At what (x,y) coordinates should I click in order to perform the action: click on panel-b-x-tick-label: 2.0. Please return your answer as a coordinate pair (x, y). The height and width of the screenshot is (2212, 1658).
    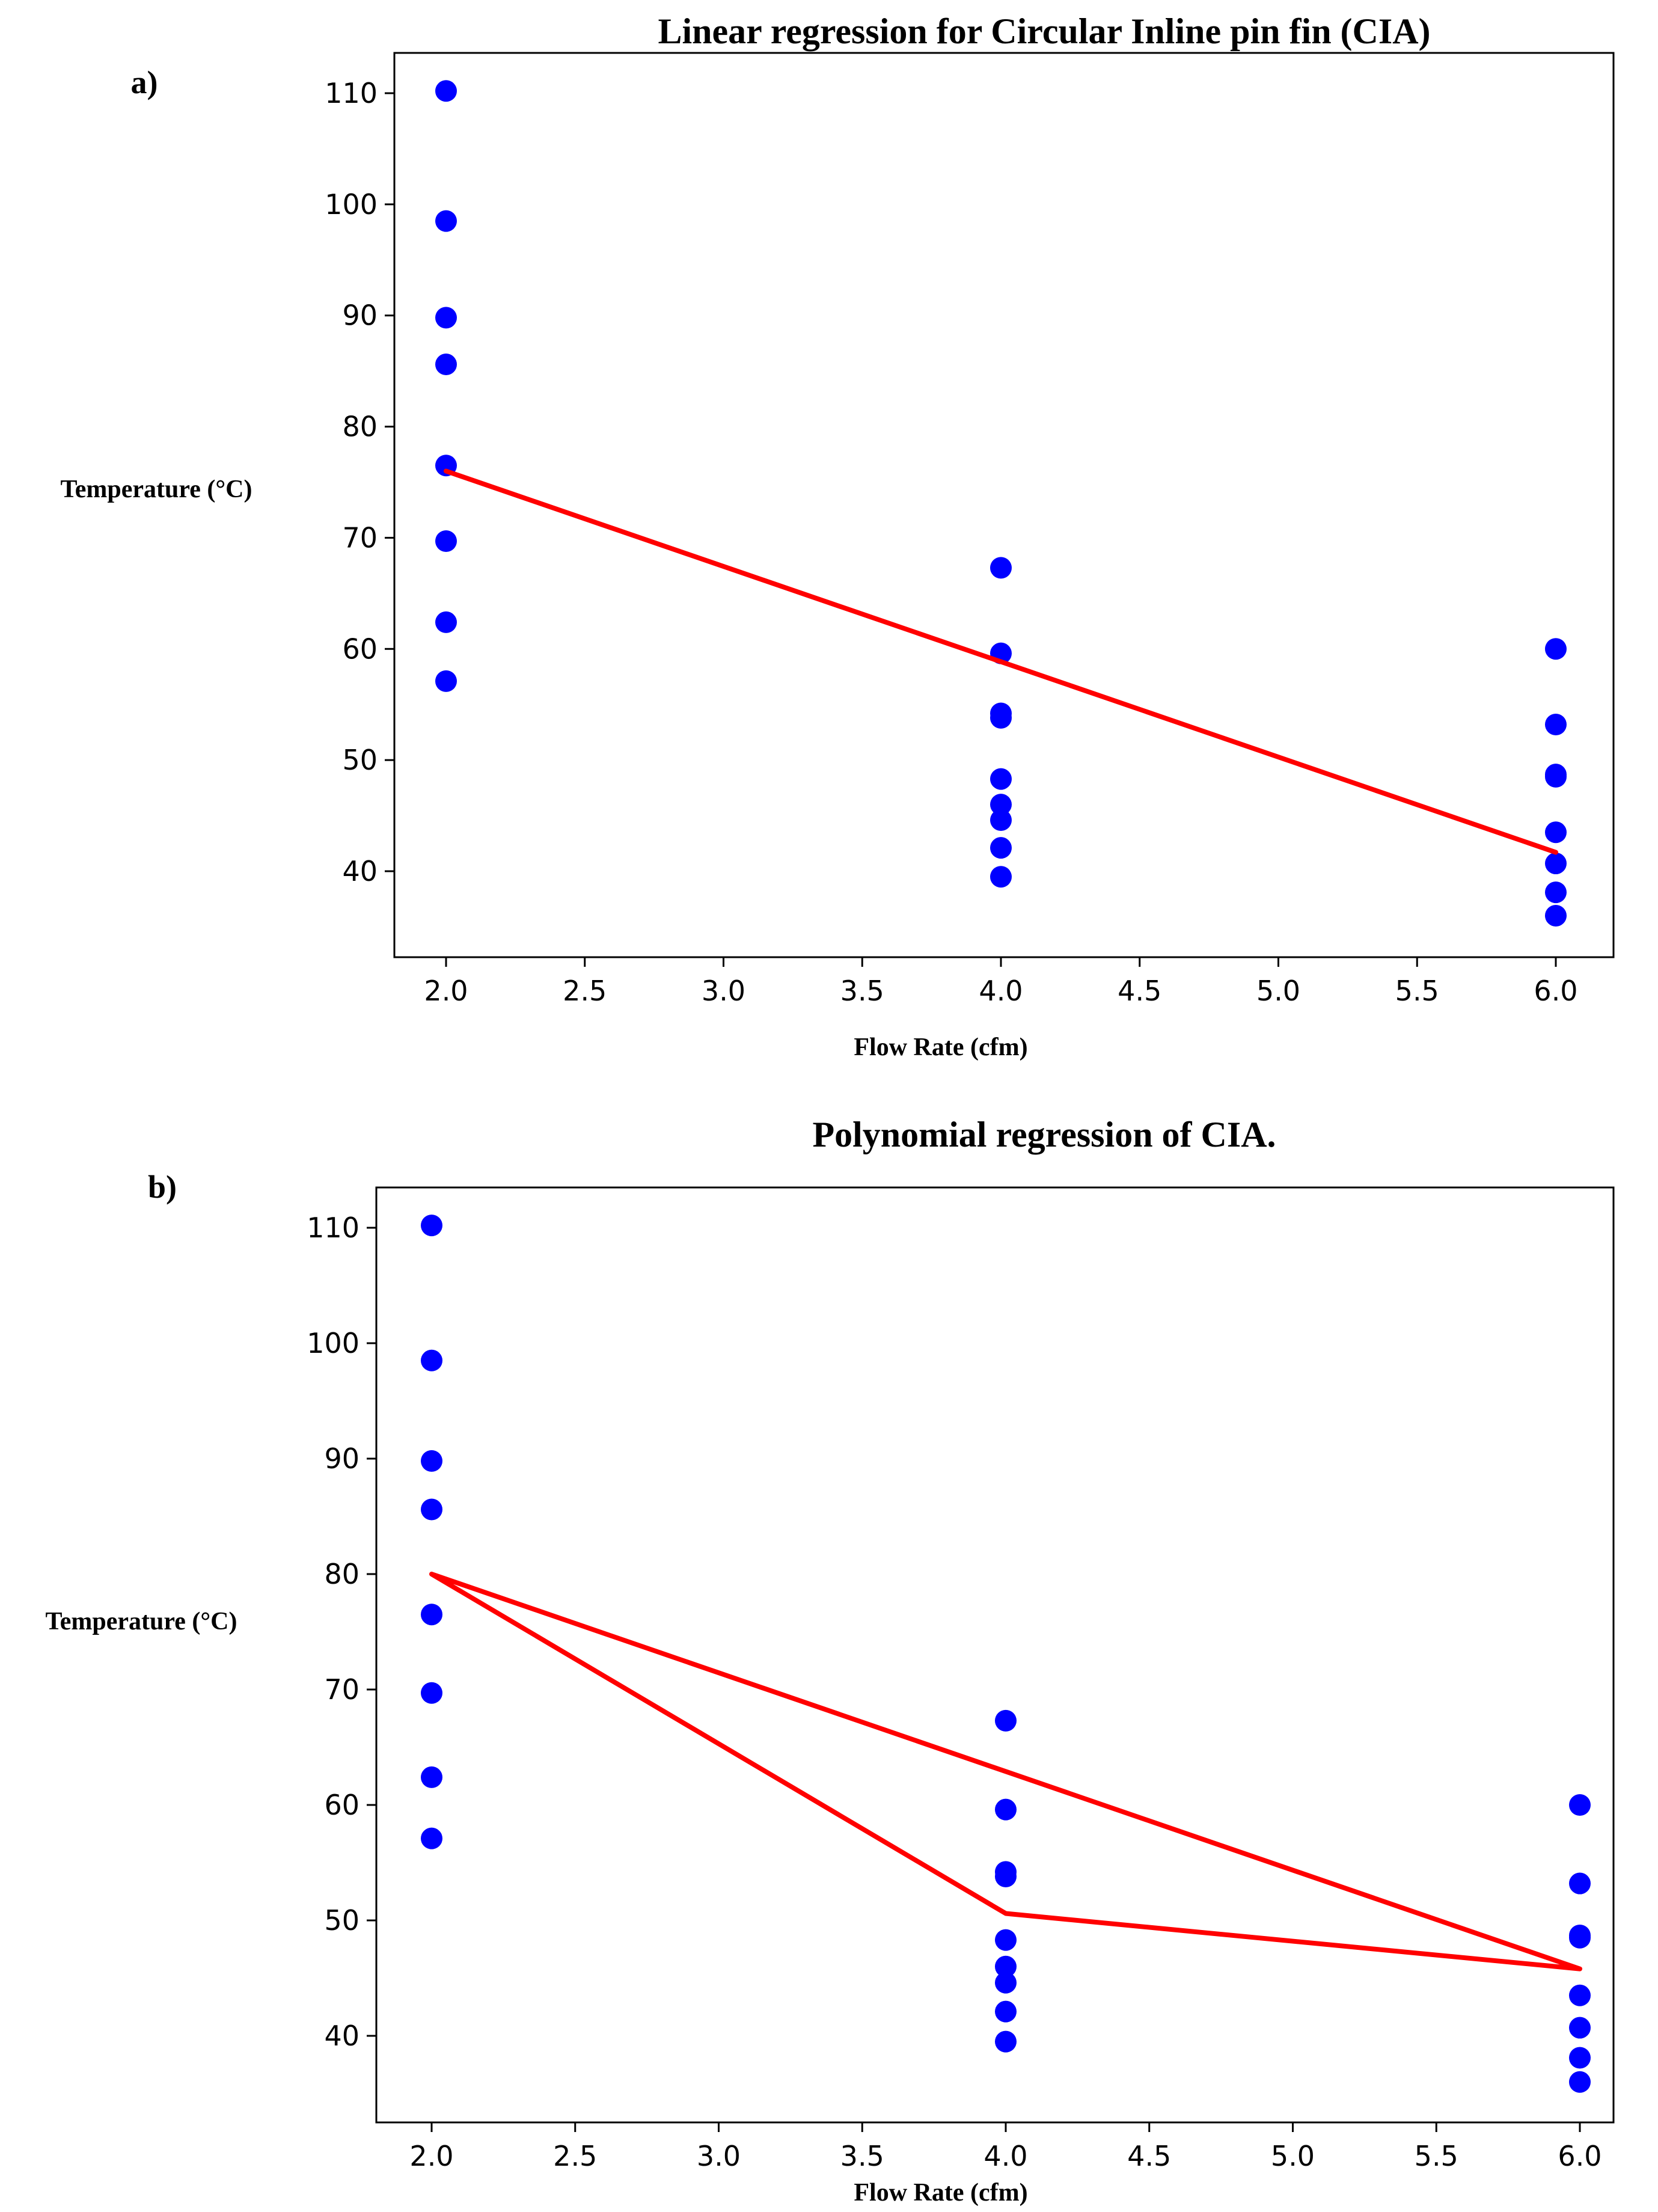
    Looking at the image, I should click on (431, 2156).